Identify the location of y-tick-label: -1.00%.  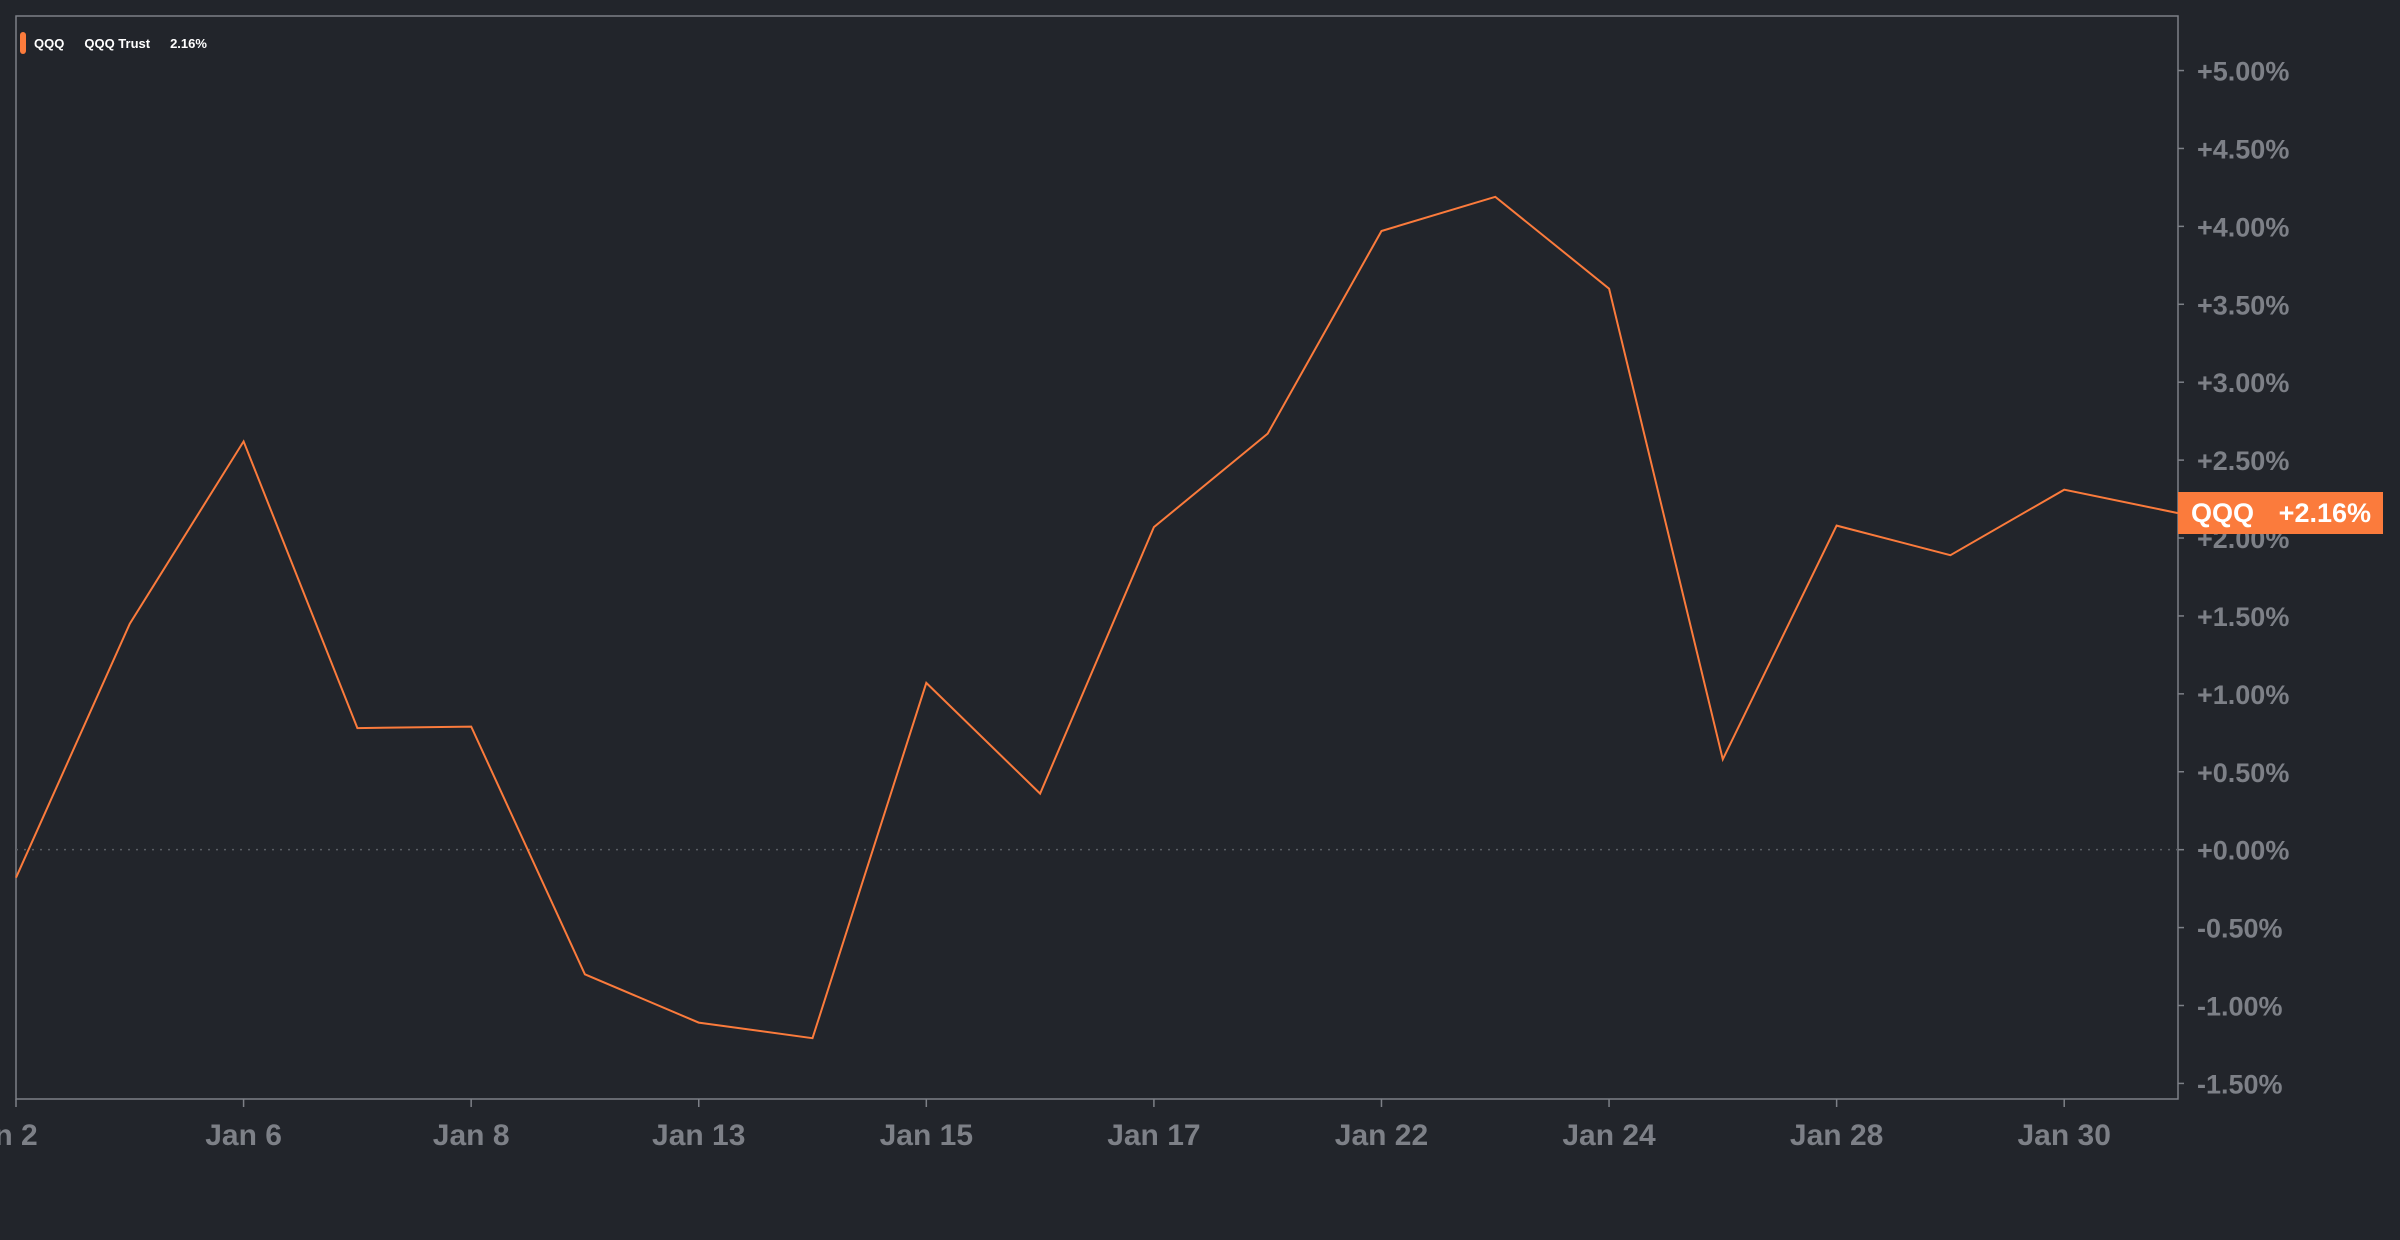
(2240, 1007).